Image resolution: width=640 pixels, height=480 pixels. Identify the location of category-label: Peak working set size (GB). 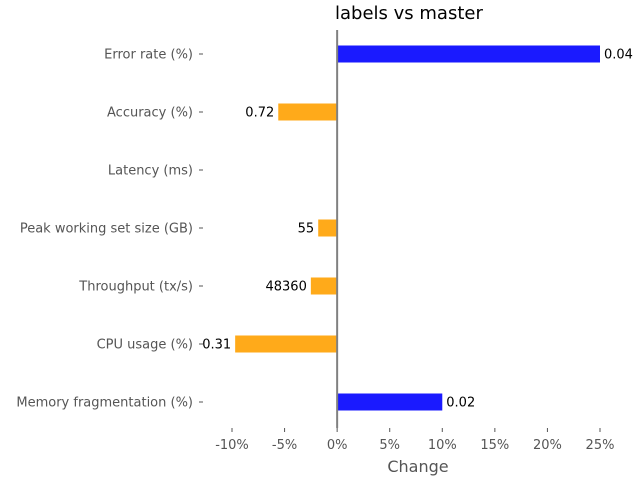
(106, 229).